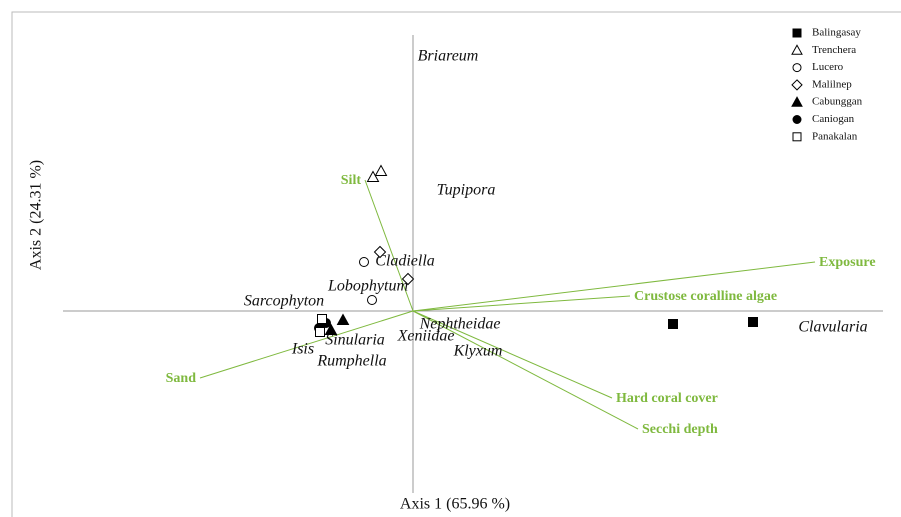  What do you see at coordinates (837, 102) in the screenshot?
I see `legend-label: Cabunggan` at bounding box center [837, 102].